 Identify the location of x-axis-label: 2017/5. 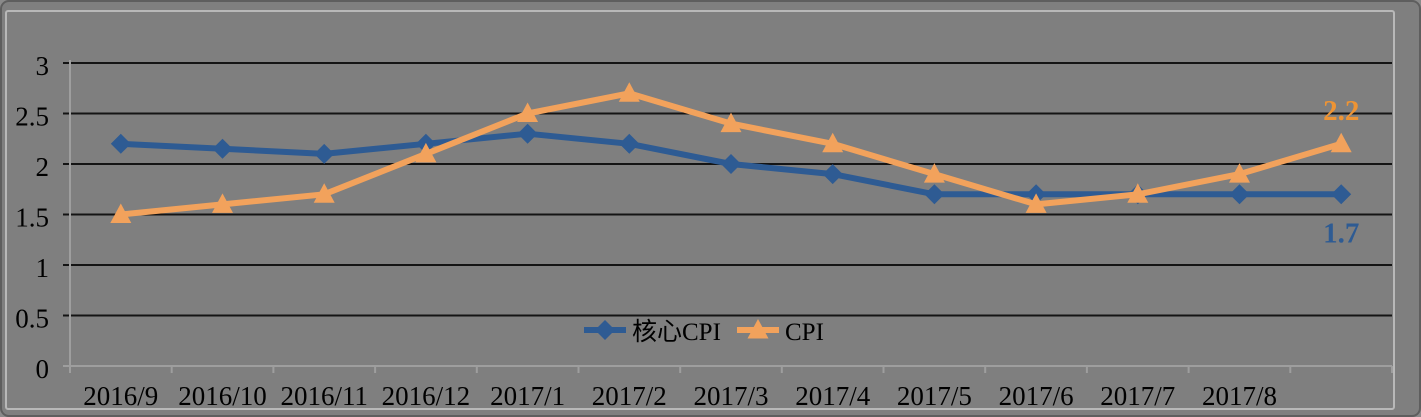
(934, 396).